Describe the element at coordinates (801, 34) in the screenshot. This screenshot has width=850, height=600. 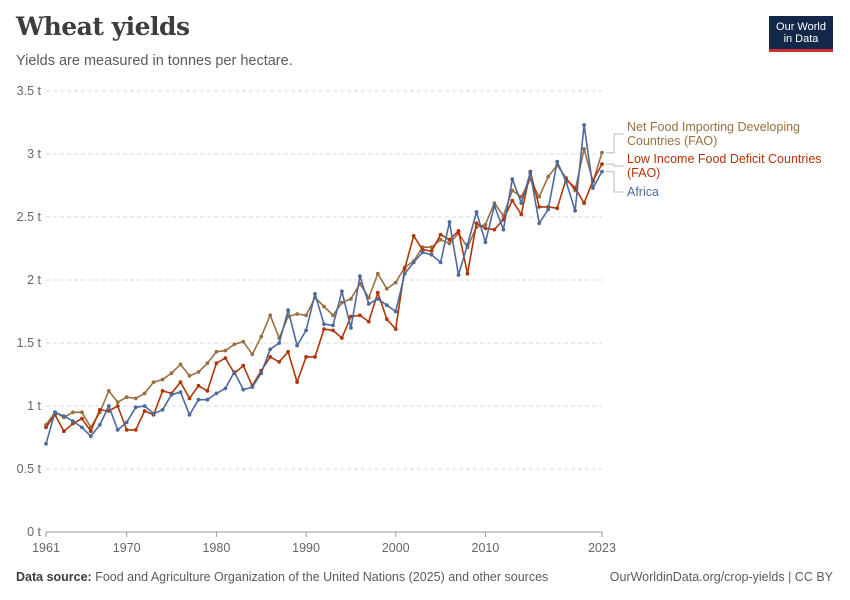
I see `owid-logo: Our World in Data` at that location.